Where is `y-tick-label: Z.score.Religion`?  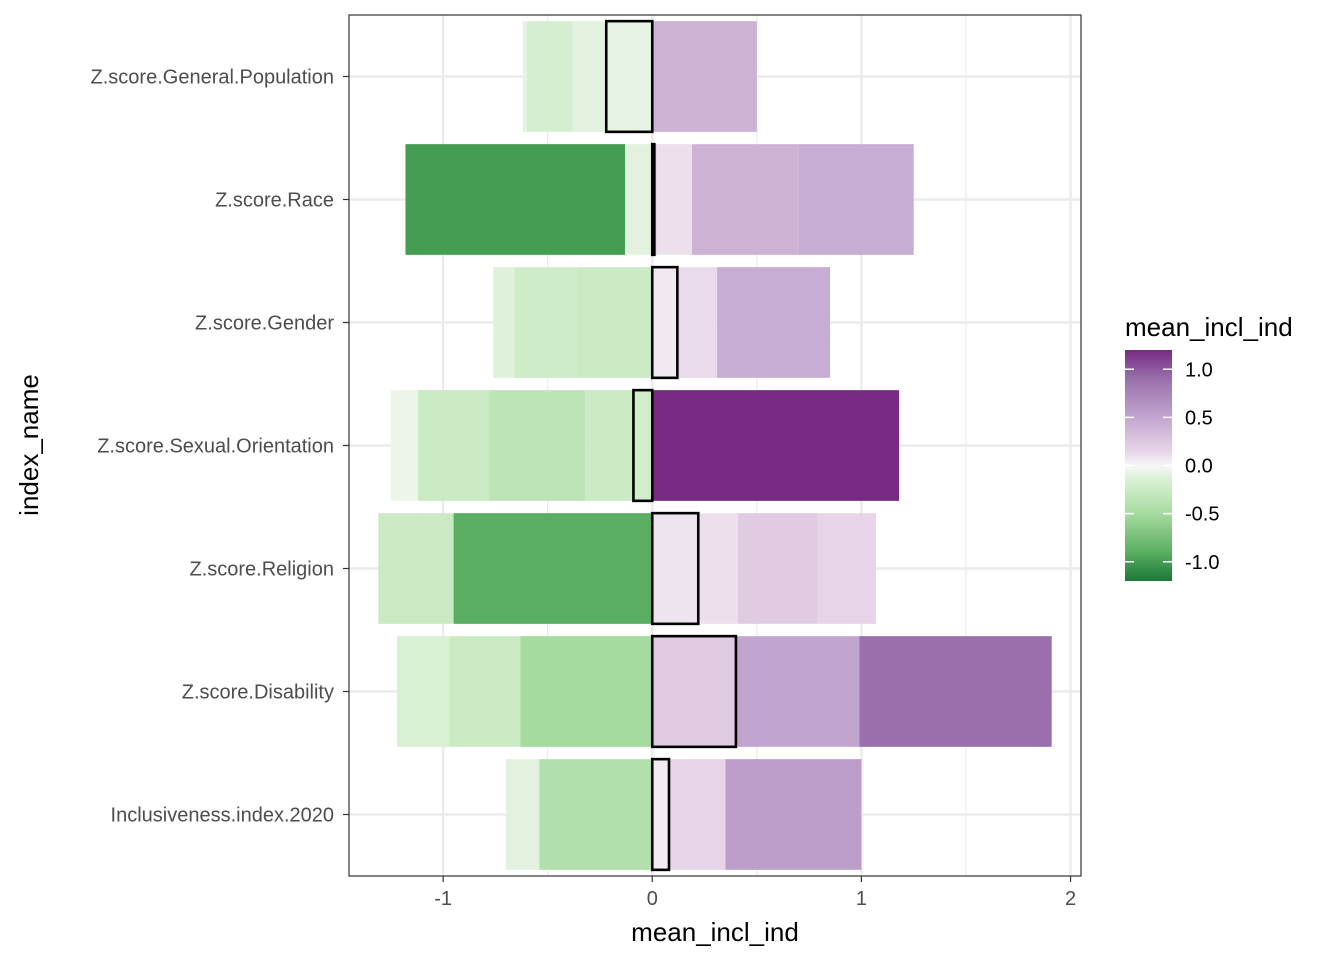
y-tick-label: Z.score.Religion is located at coordinates (261, 570).